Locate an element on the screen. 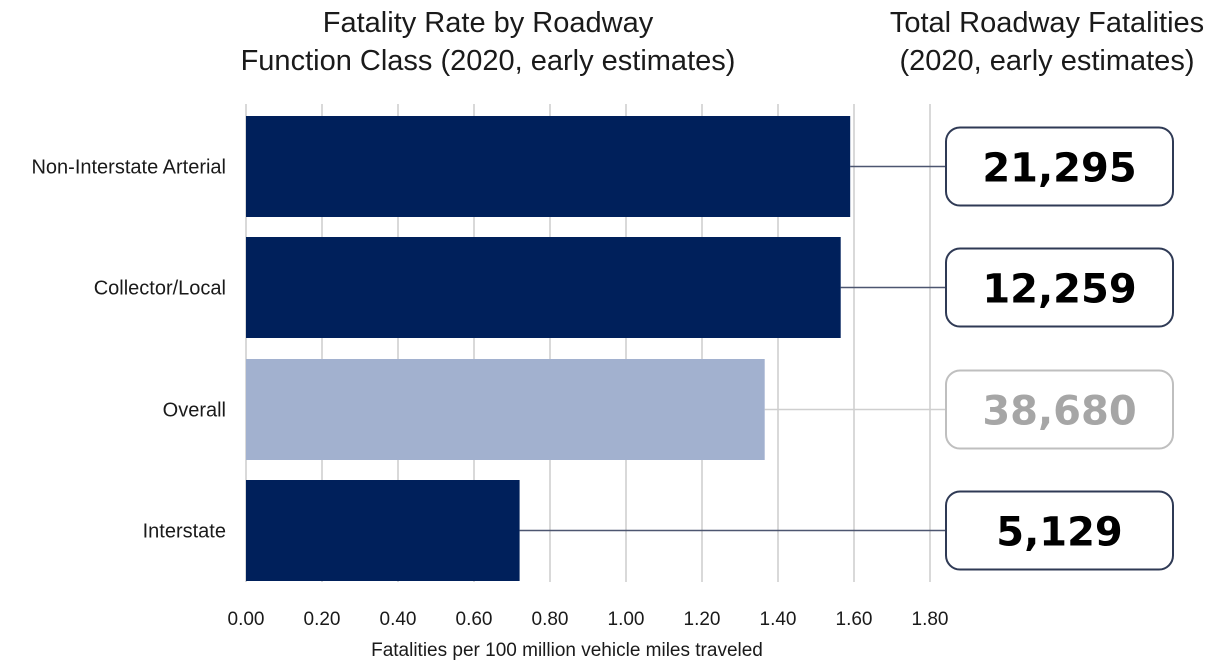 The image size is (1223, 663). x-tick-label: 1.80 is located at coordinates (930, 619).